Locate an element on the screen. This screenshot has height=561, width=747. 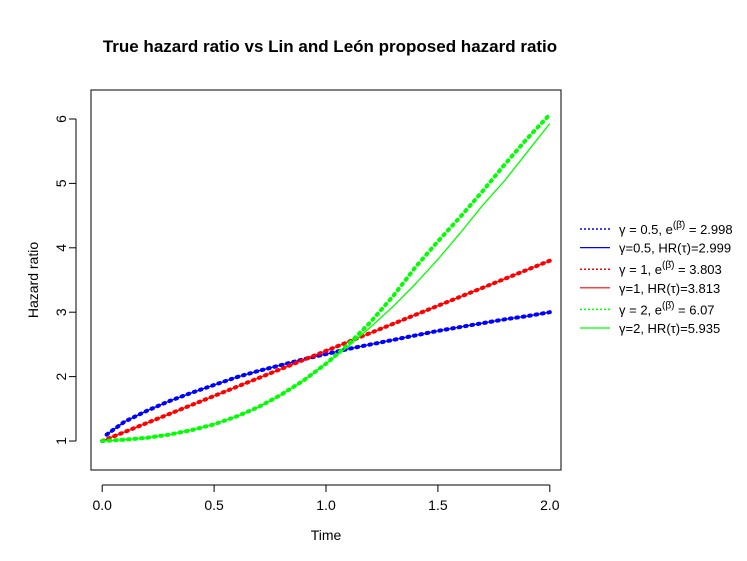
legend-value: = 3.803 is located at coordinates (697, 269).